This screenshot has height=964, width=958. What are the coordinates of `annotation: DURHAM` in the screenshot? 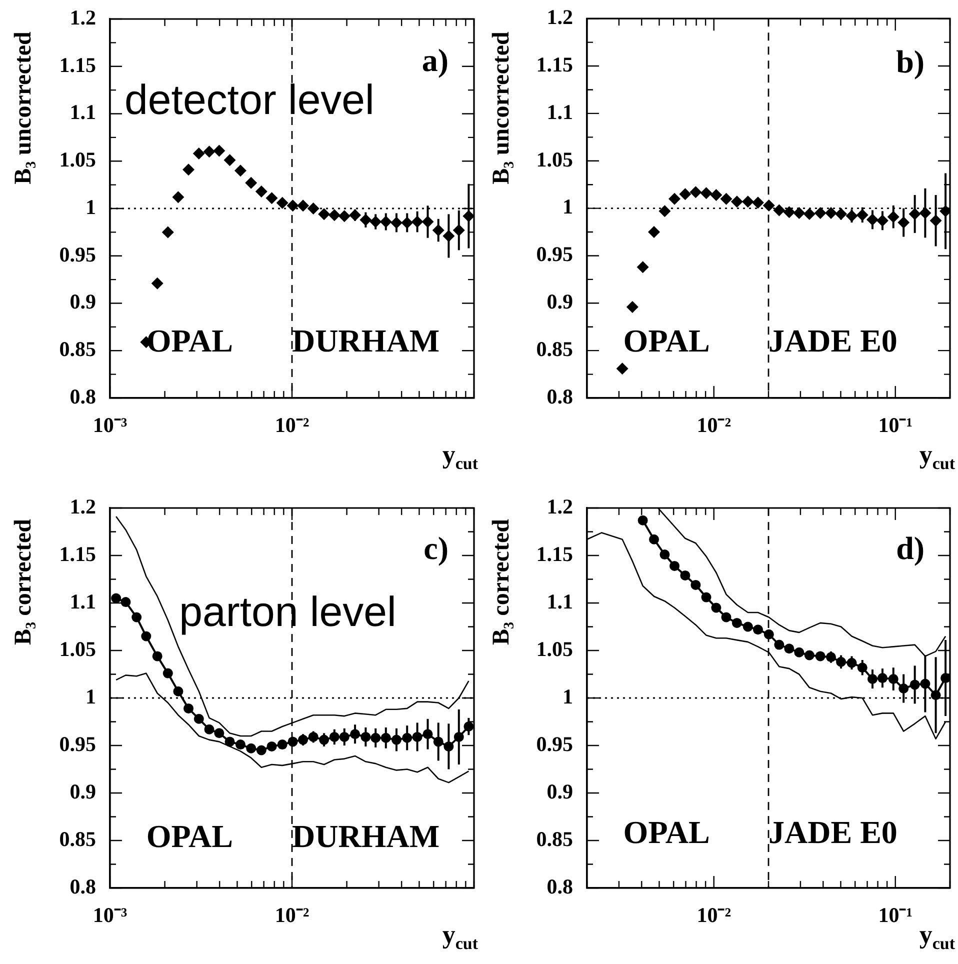 It's located at (366, 836).